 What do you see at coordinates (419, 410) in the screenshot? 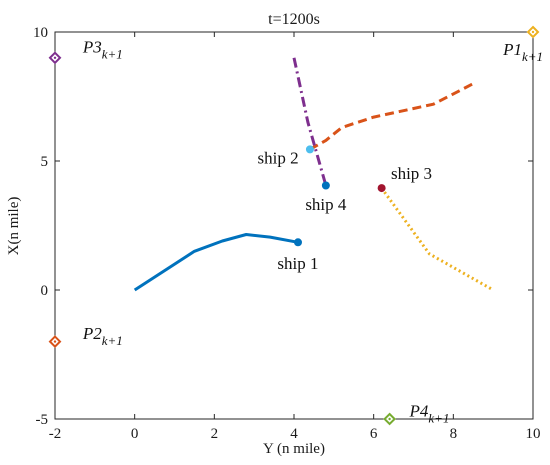
I see `p4-waypoint-name: P4` at bounding box center [419, 410].